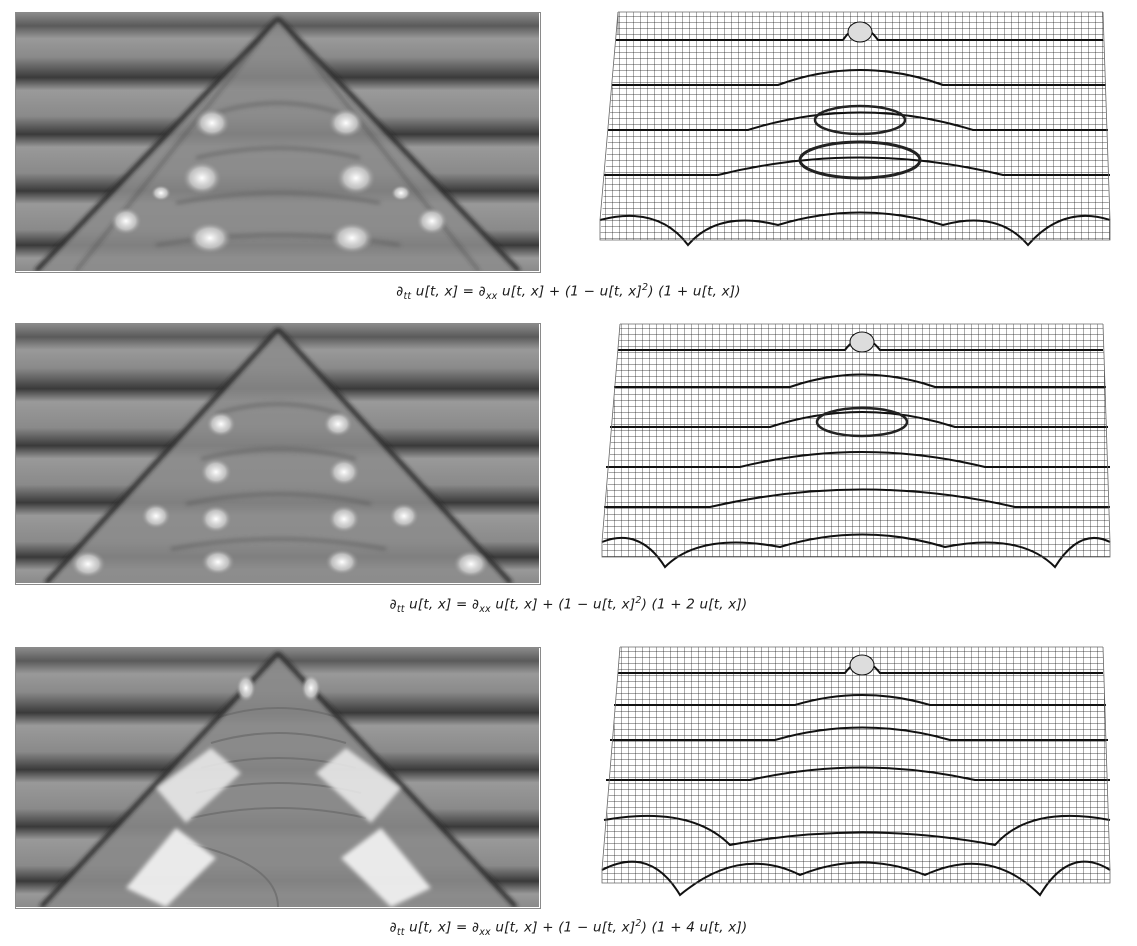 This screenshot has width=1137, height=946. Describe the element at coordinates (694, 291) in the screenshot. I see `rhs-tail: ) (1 + u[t, x])` at that location.